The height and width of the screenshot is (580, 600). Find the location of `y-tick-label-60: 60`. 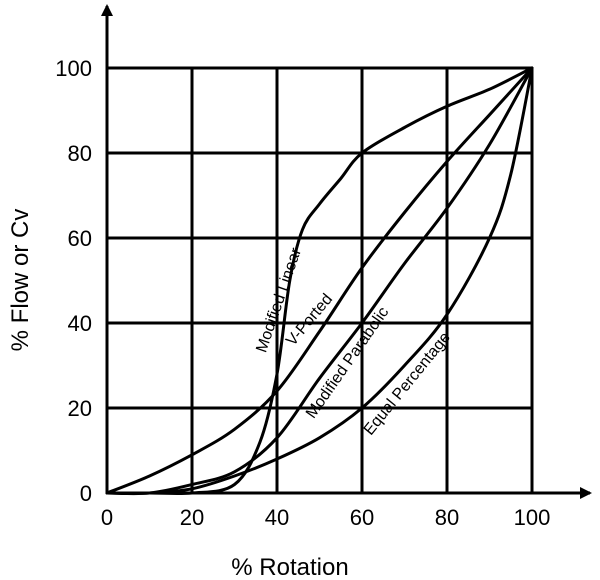

y-tick-label-60: 60 is located at coordinates (80, 238).